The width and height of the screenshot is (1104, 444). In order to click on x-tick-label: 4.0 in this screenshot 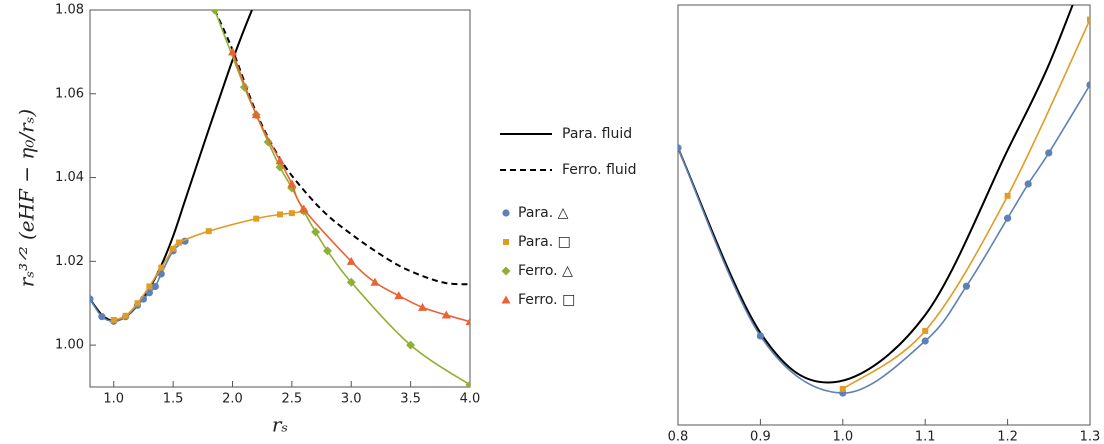, I will do `click(470, 399)`.